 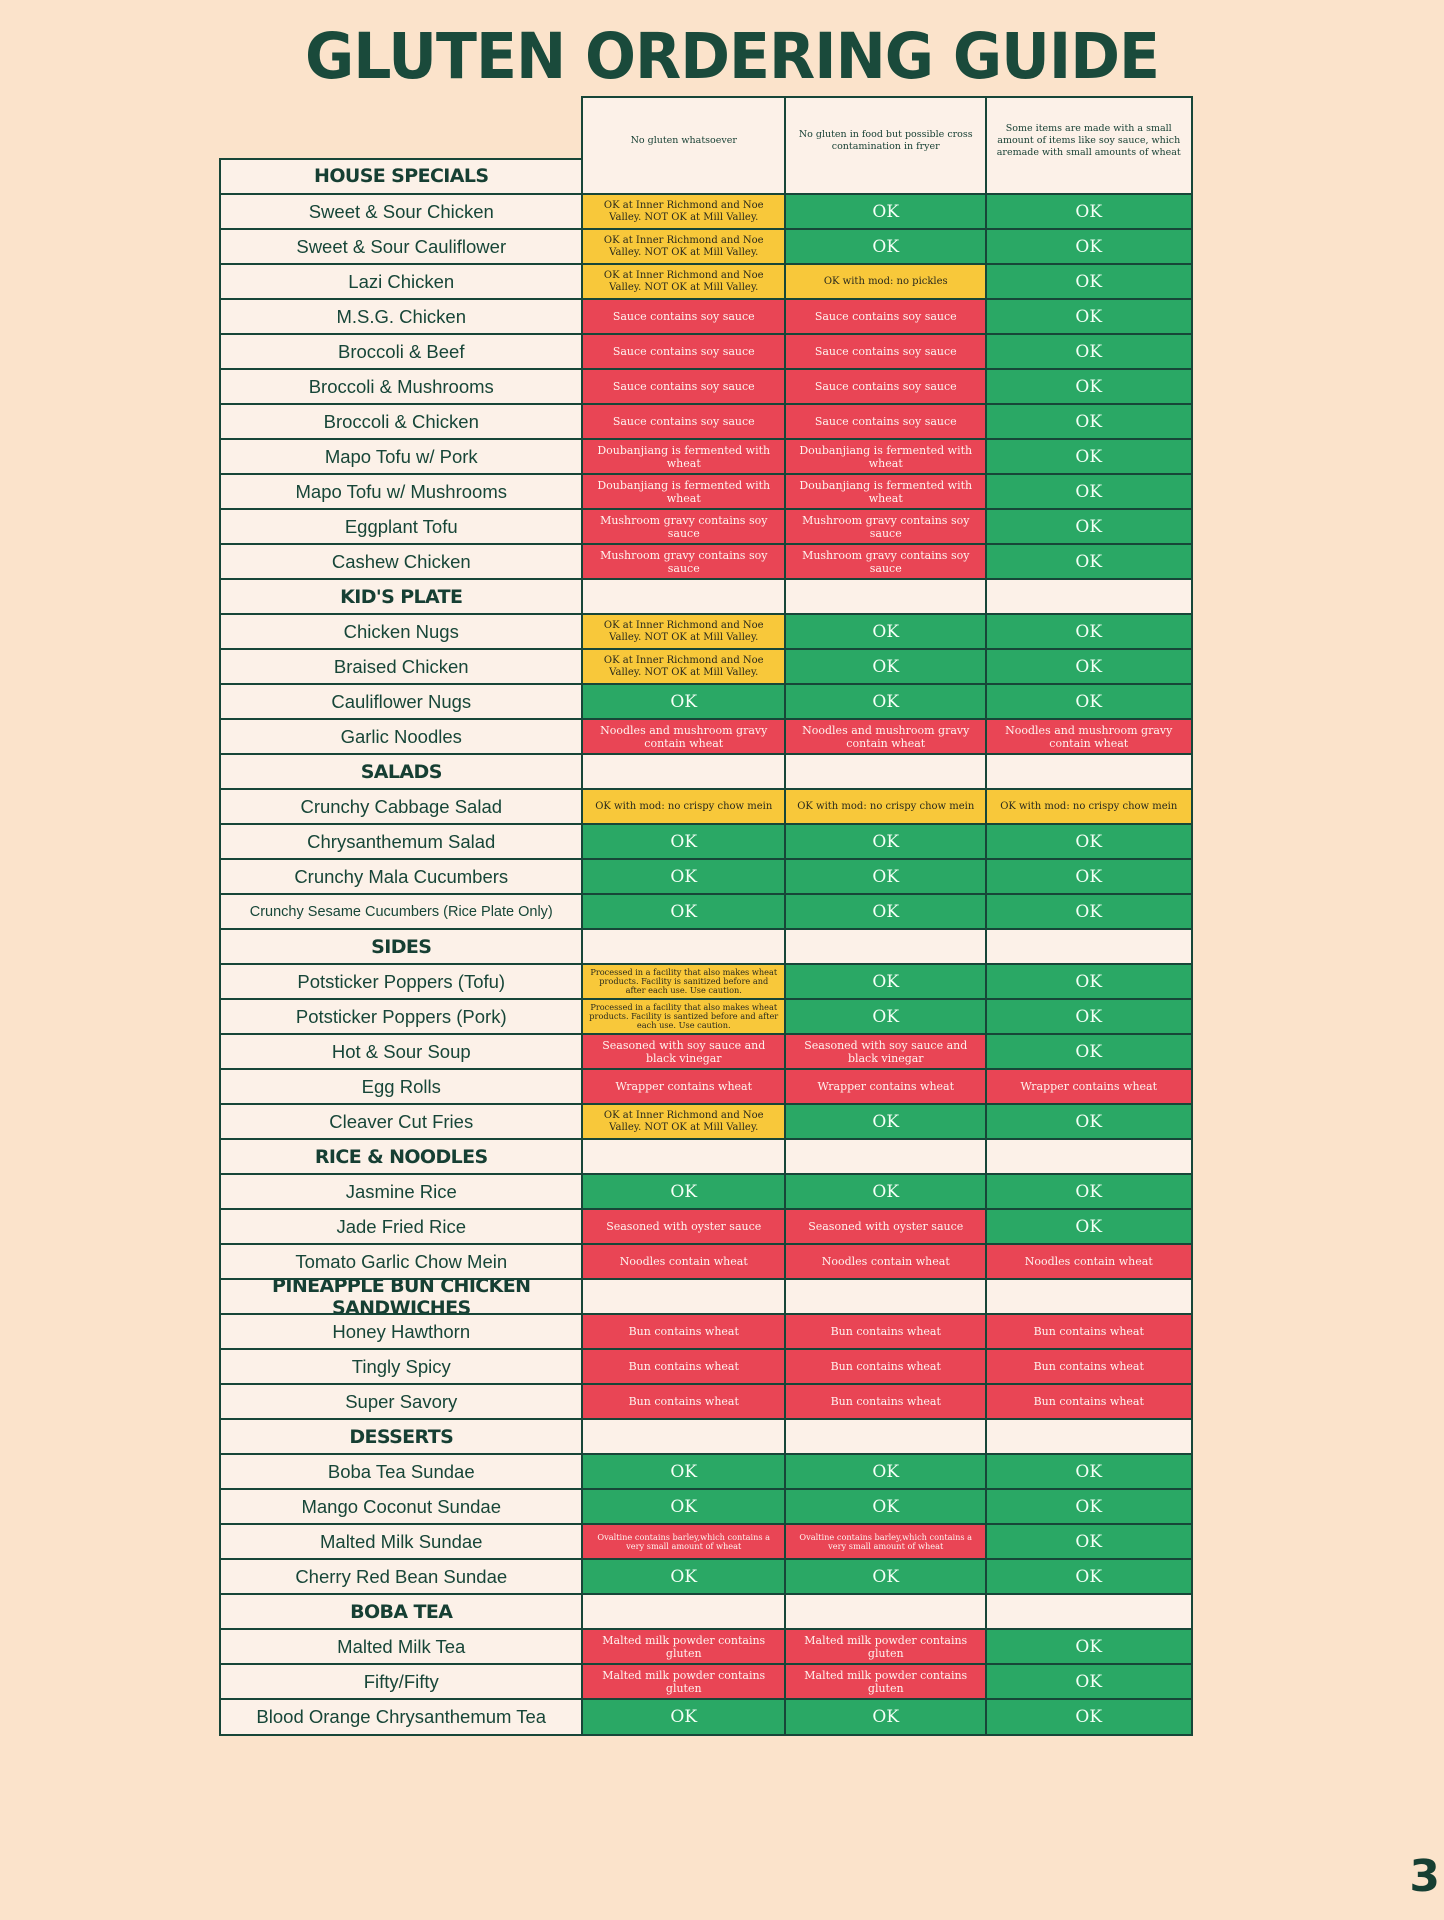 I want to click on section-heading: RICE & NOODLES, so click(x=401, y=1157).